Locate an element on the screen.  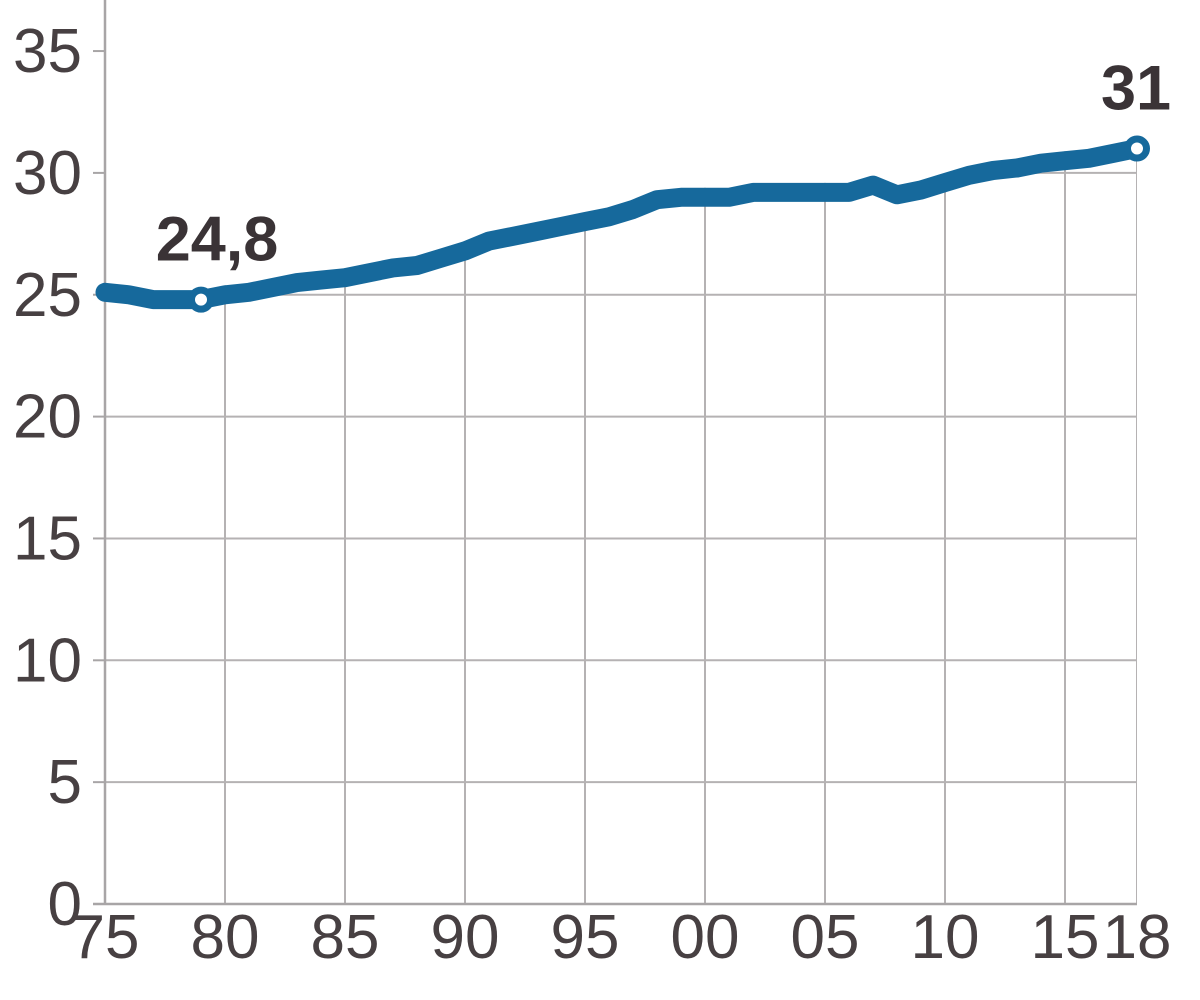
x-tick-label: 18 is located at coordinates (1137, 937).